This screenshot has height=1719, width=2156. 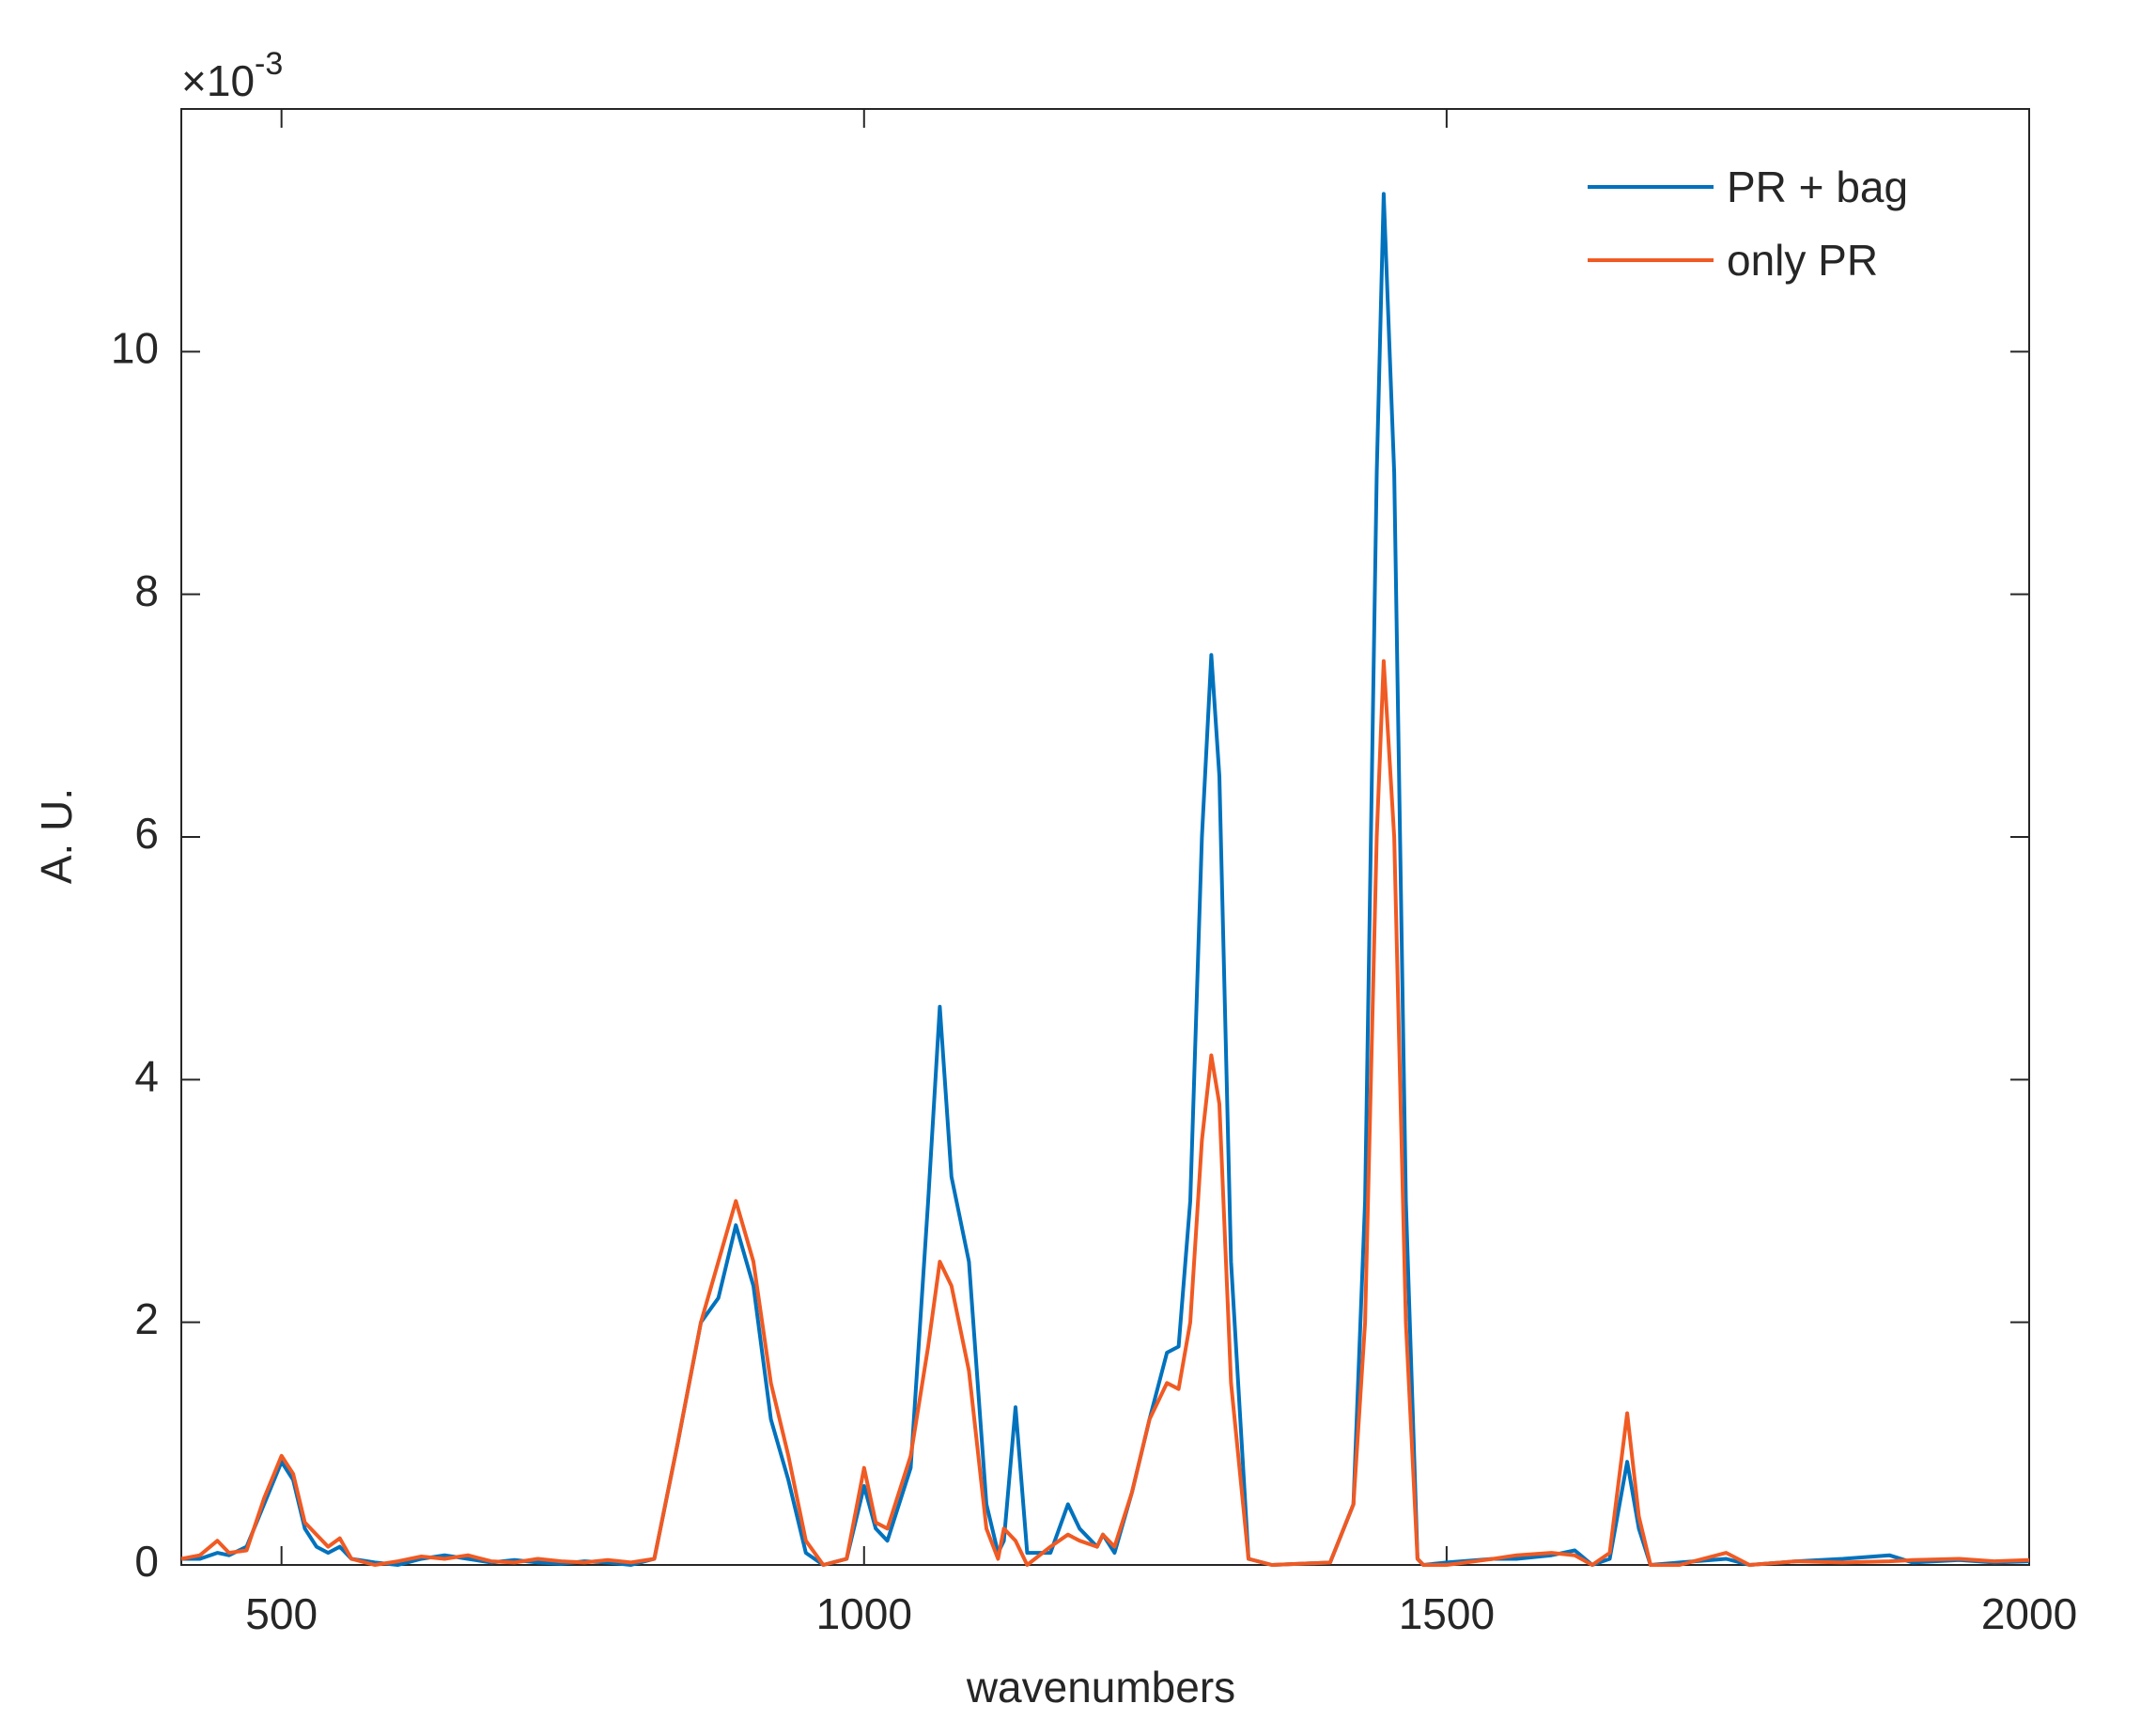 What do you see at coordinates (1101, 1687) in the screenshot?
I see `x-axis-label: wavenumbers` at bounding box center [1101, 1687].